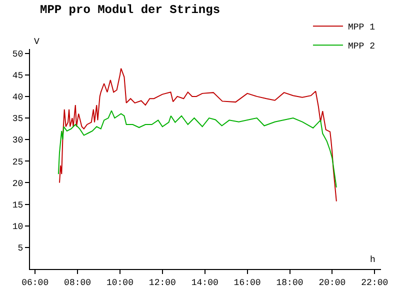  I want to click on legend-label: MPP 2, so click(362, 47).